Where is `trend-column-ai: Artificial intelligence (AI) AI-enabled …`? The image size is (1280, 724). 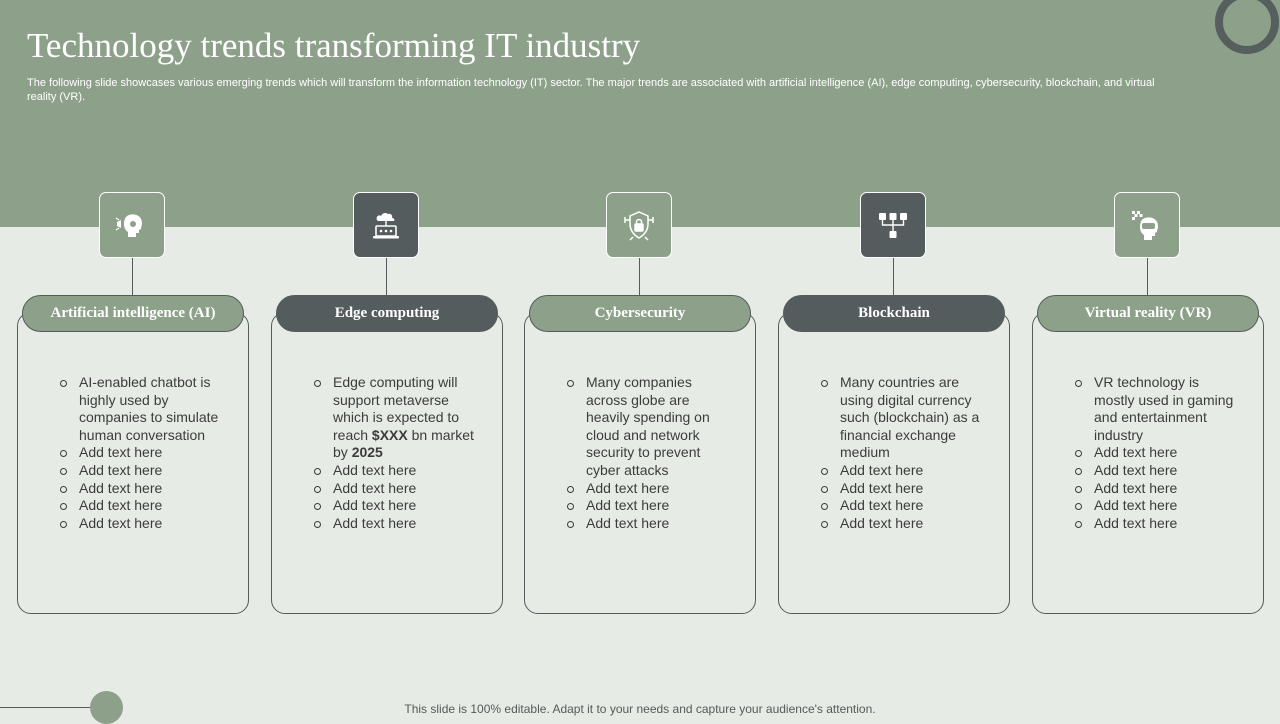 trend-column-ai: Artificial intelligence (AI) AI-enabled … is located at coordinates (134, 404).